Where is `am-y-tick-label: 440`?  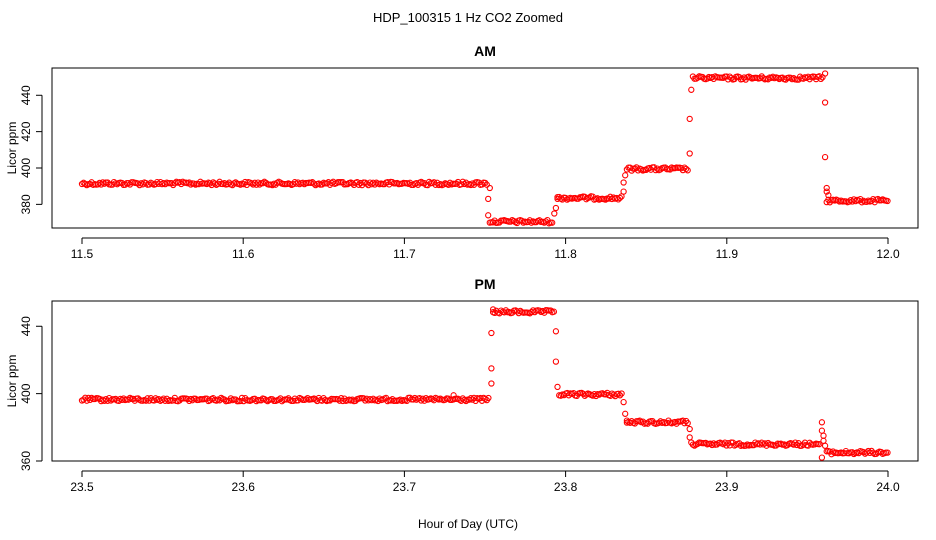
am-y-tick-label: 440 is located at coordinates (26, 95).